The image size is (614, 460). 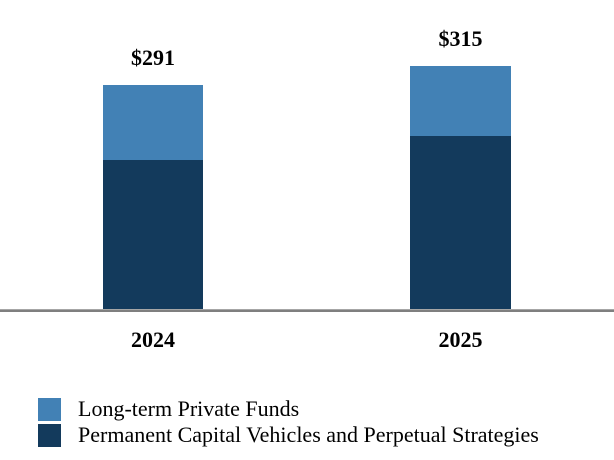 What do you see at coordinates (49, 409) in the screenshot?
I see `legend-swatch-long-term-private-funds` at bounding box center [49, 409].